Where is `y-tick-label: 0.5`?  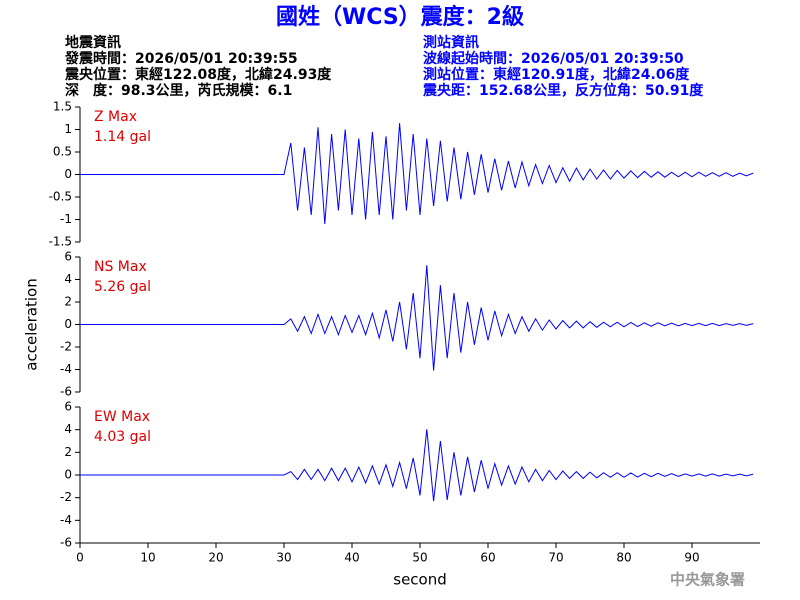
y-tick-label: 0.5 is located at coordinates (62, 152).